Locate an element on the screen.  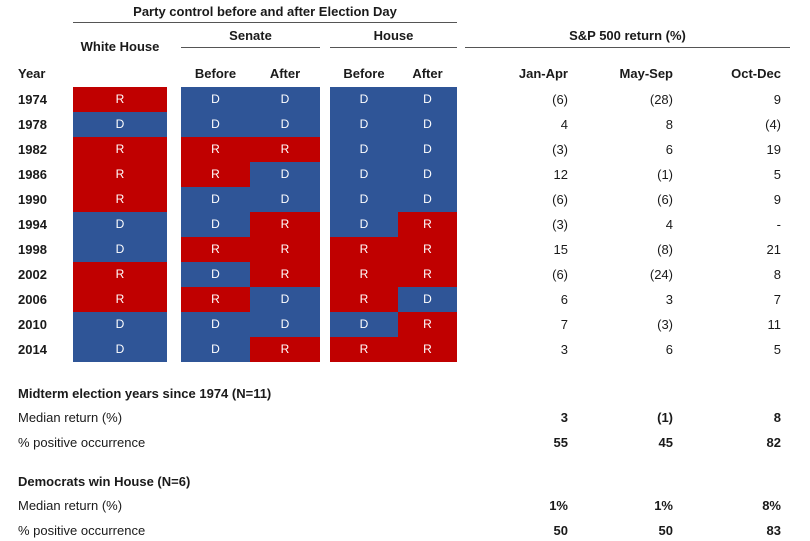
return-value: 8 is located at coordinates (669, 124).